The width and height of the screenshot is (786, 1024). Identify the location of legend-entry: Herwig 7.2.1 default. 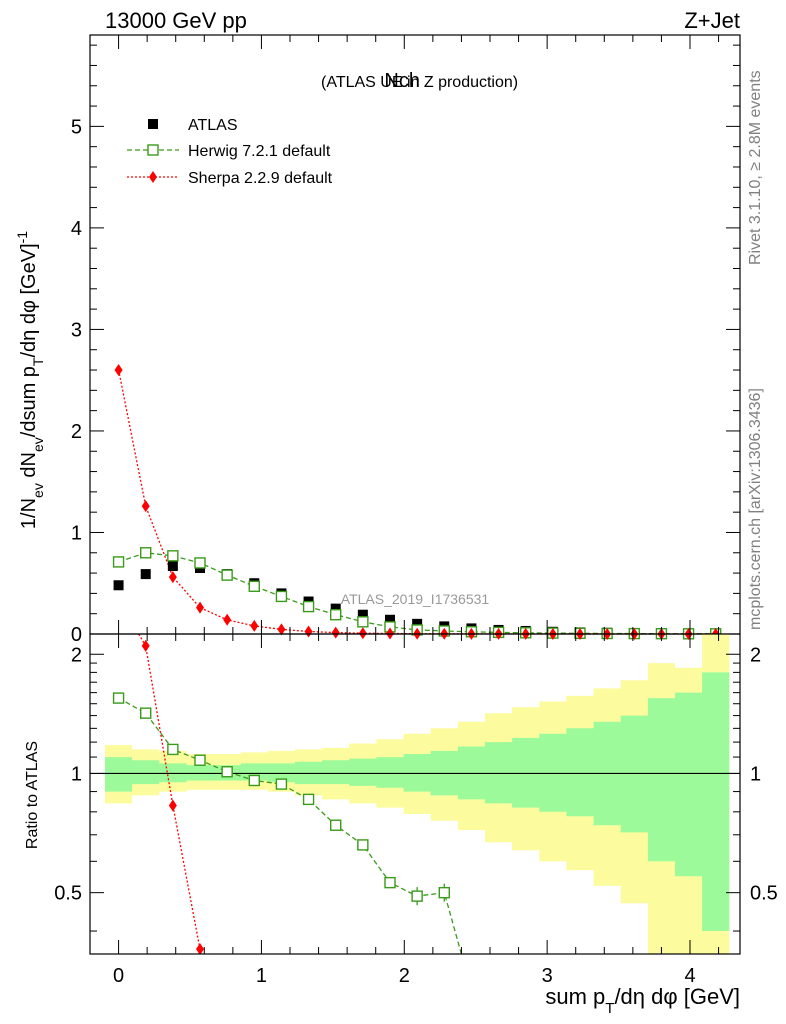
(229, 151).